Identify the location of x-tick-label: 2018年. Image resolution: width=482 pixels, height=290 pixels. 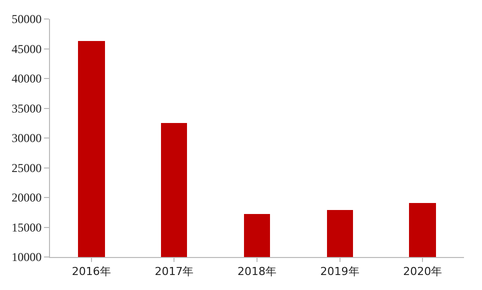
(257, 271).